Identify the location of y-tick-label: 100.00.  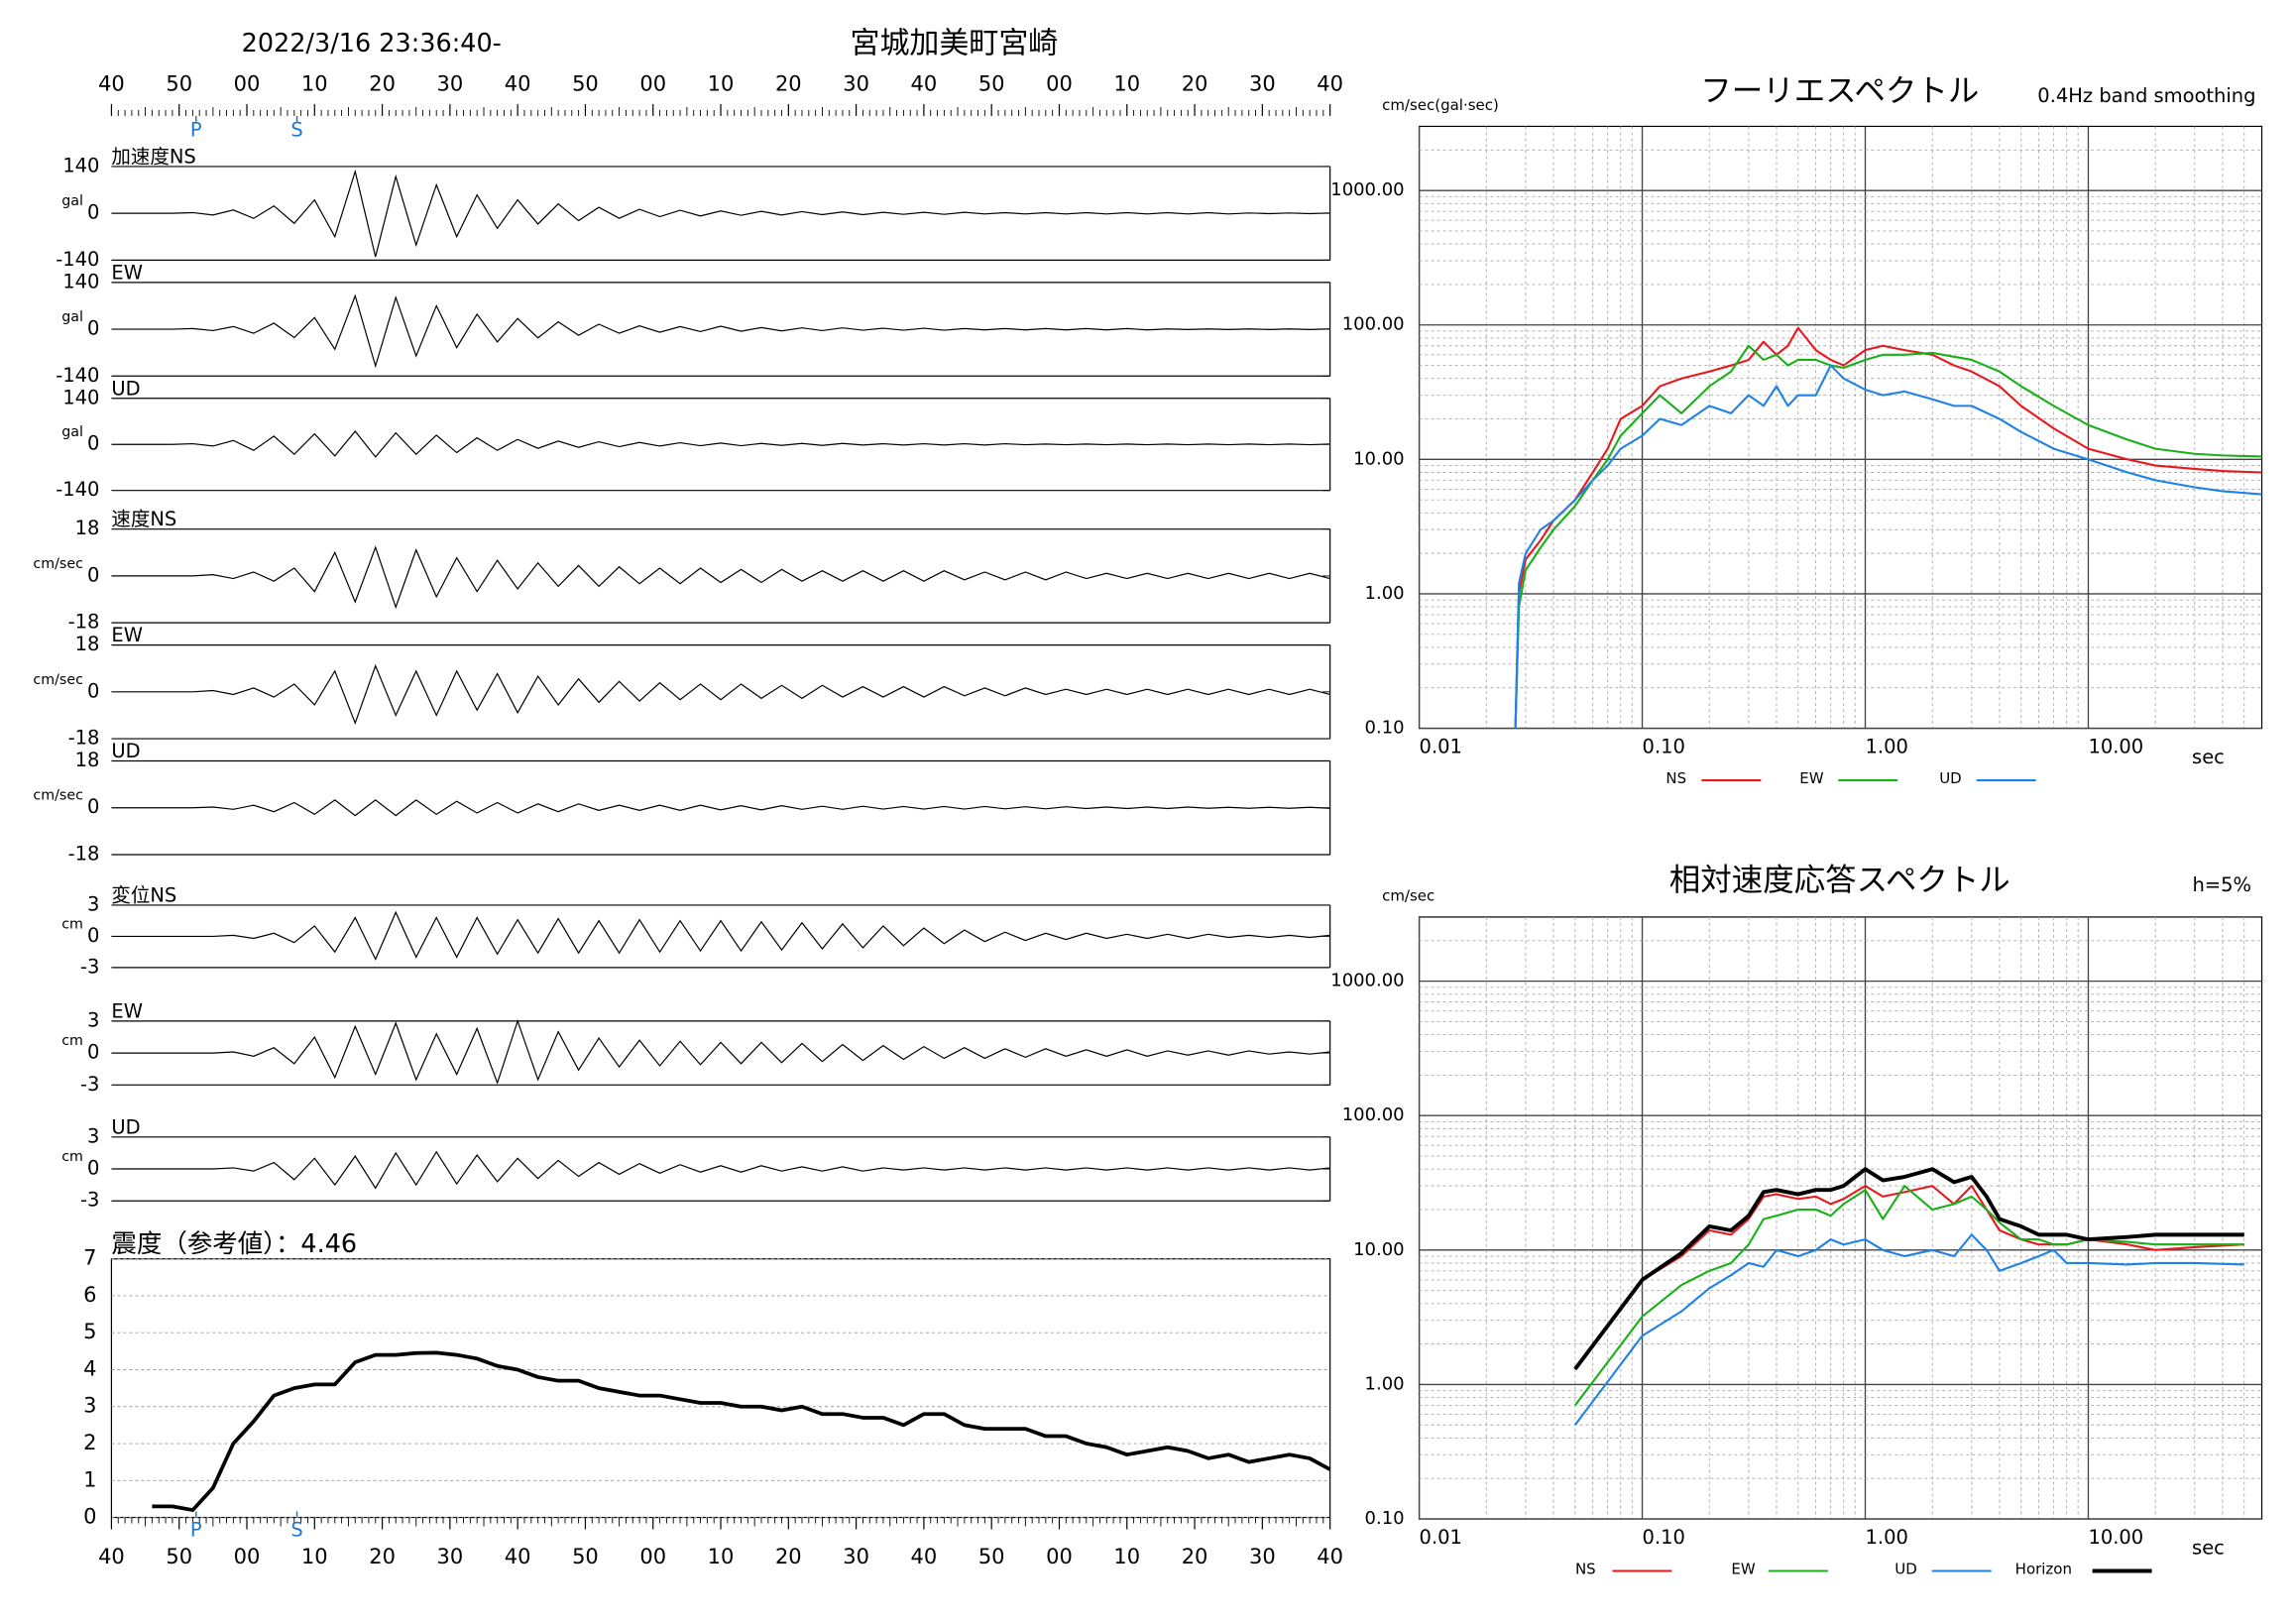
(1374, 1114).